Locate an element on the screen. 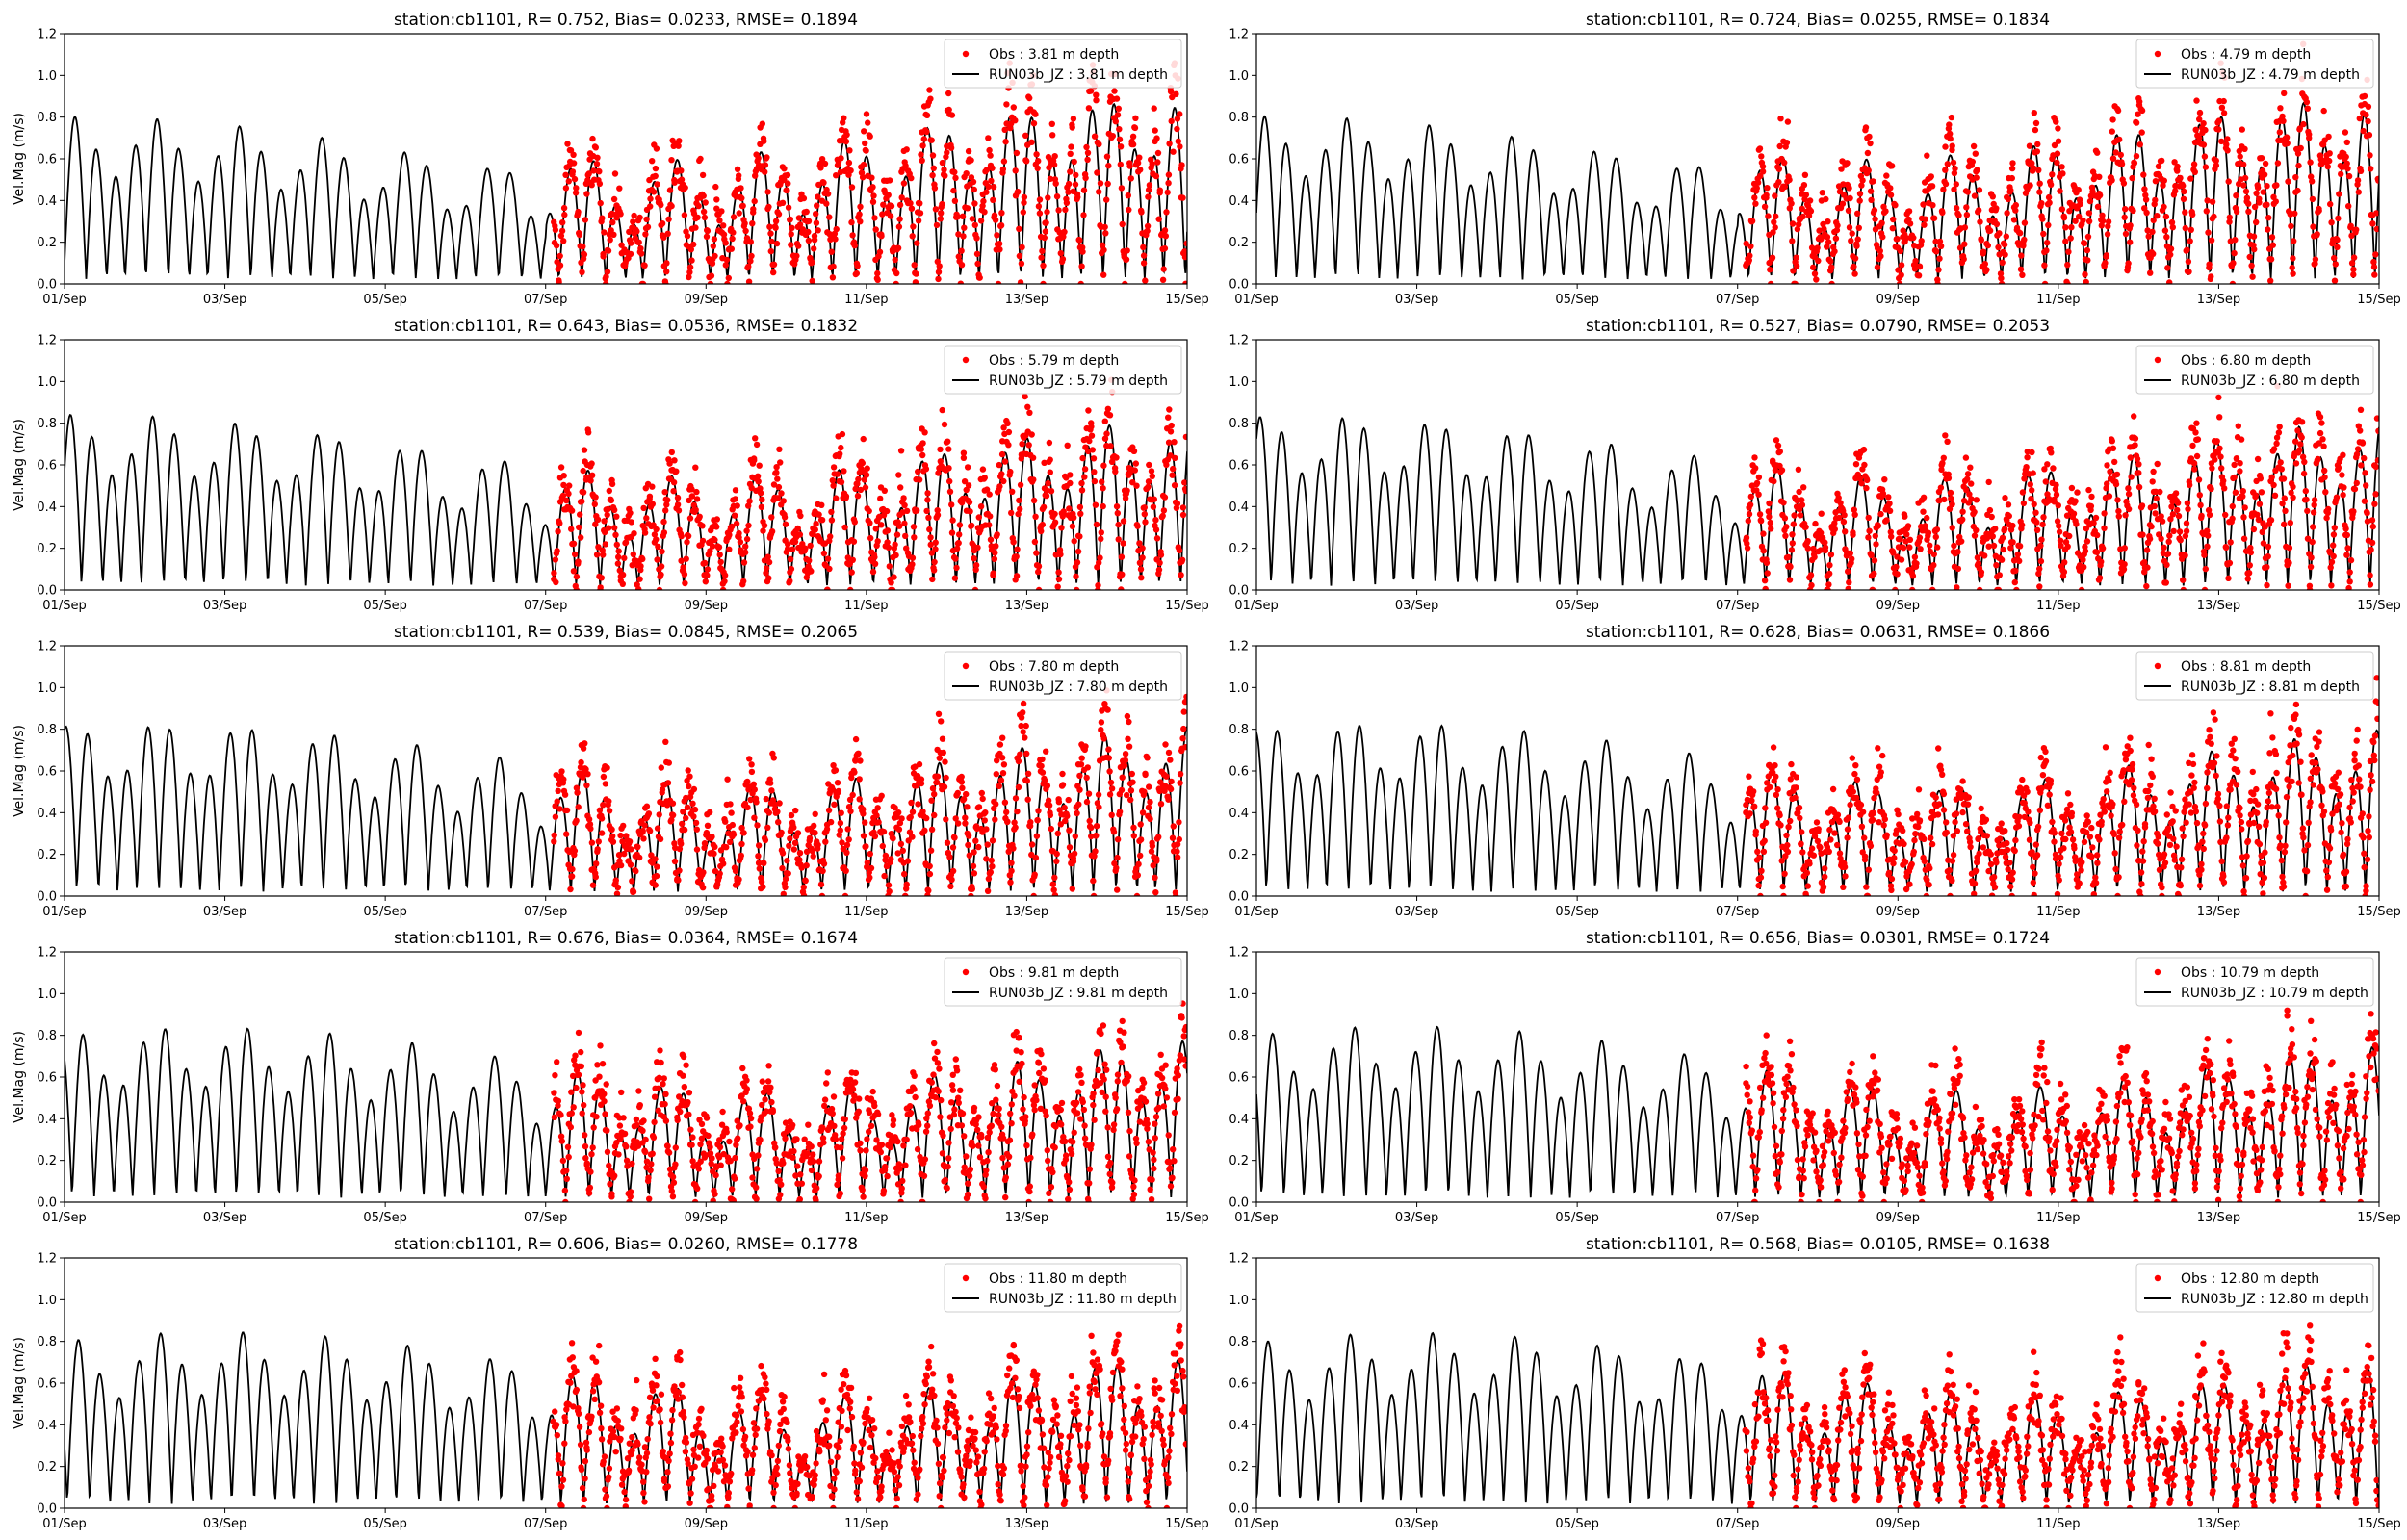 This screenshot has width=2407, height=1540. x-tick-label: 01/Sep is located at coordinates (1256, 606).